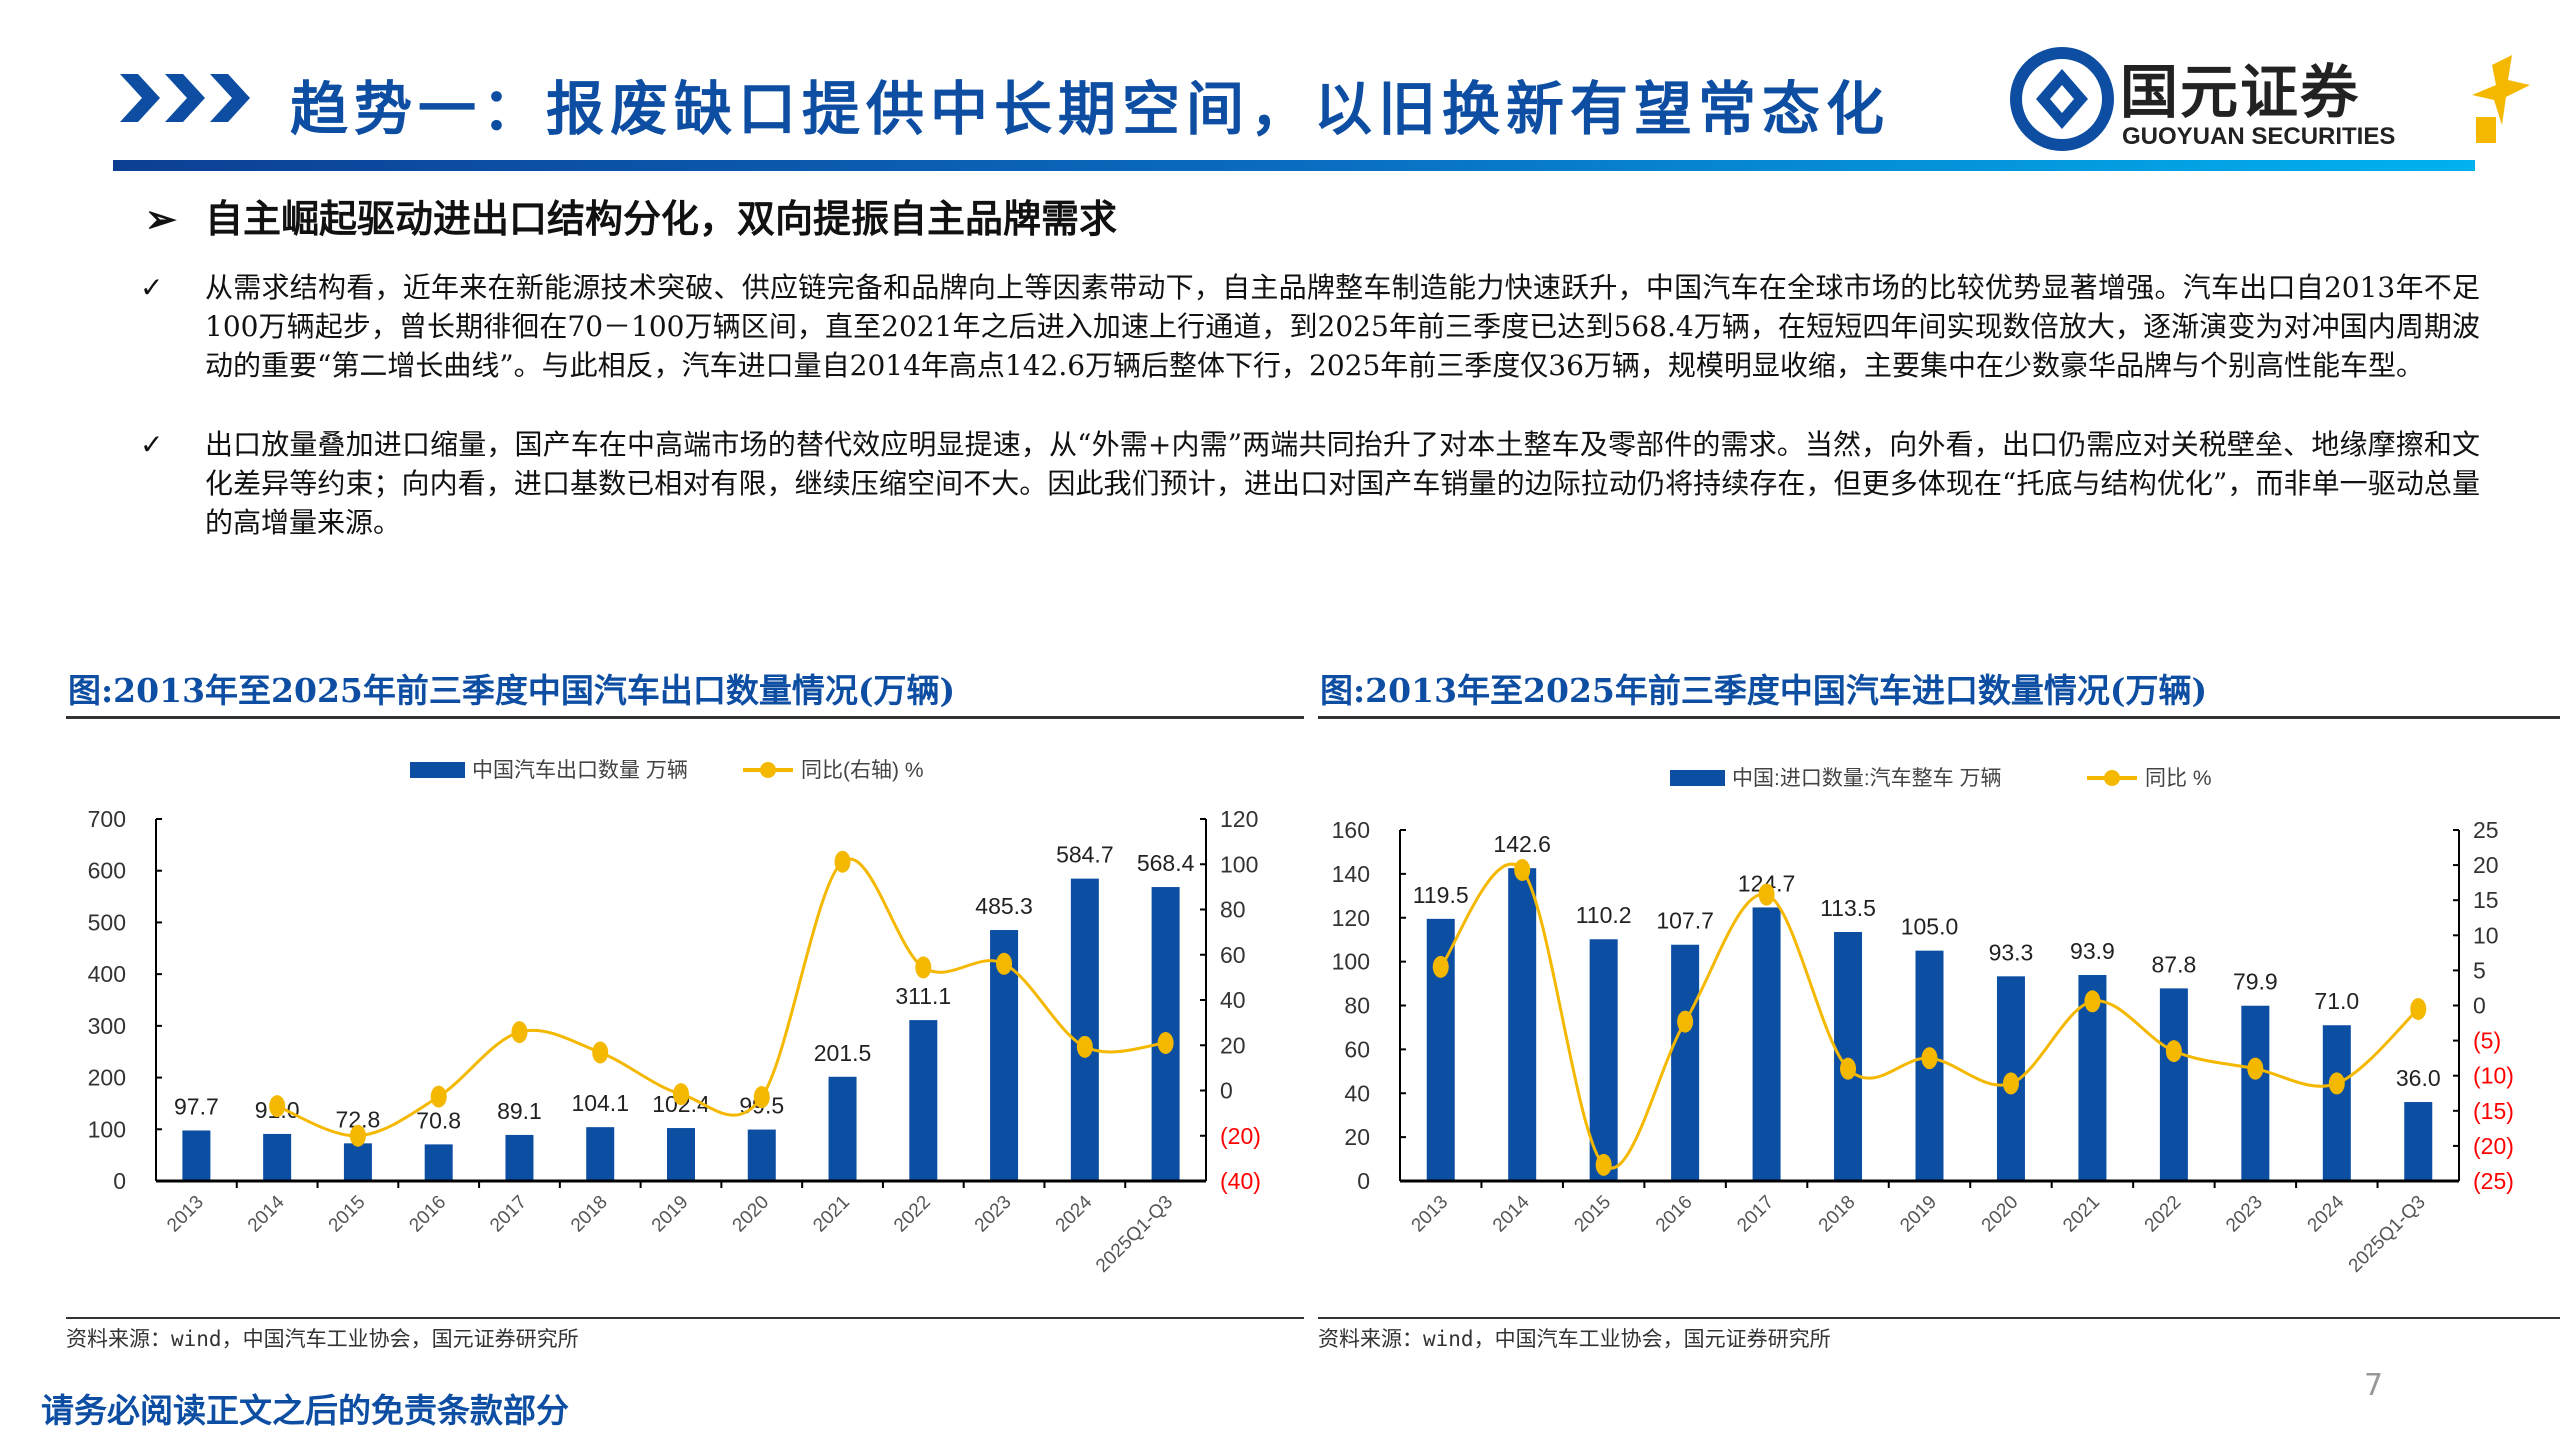  I want to click on right-axis-tick-label: 80, so click(1233, 910).